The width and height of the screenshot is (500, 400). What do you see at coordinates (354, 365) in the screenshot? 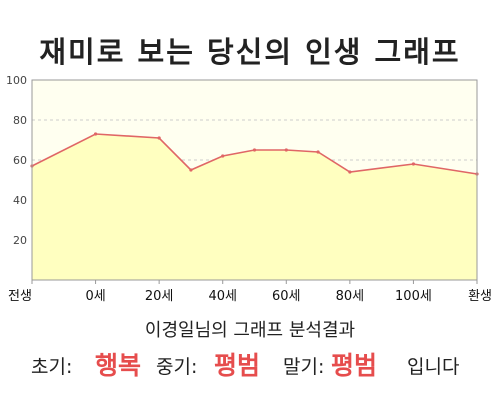
I see `late-value: 평범` at bounding box center [354, 365].